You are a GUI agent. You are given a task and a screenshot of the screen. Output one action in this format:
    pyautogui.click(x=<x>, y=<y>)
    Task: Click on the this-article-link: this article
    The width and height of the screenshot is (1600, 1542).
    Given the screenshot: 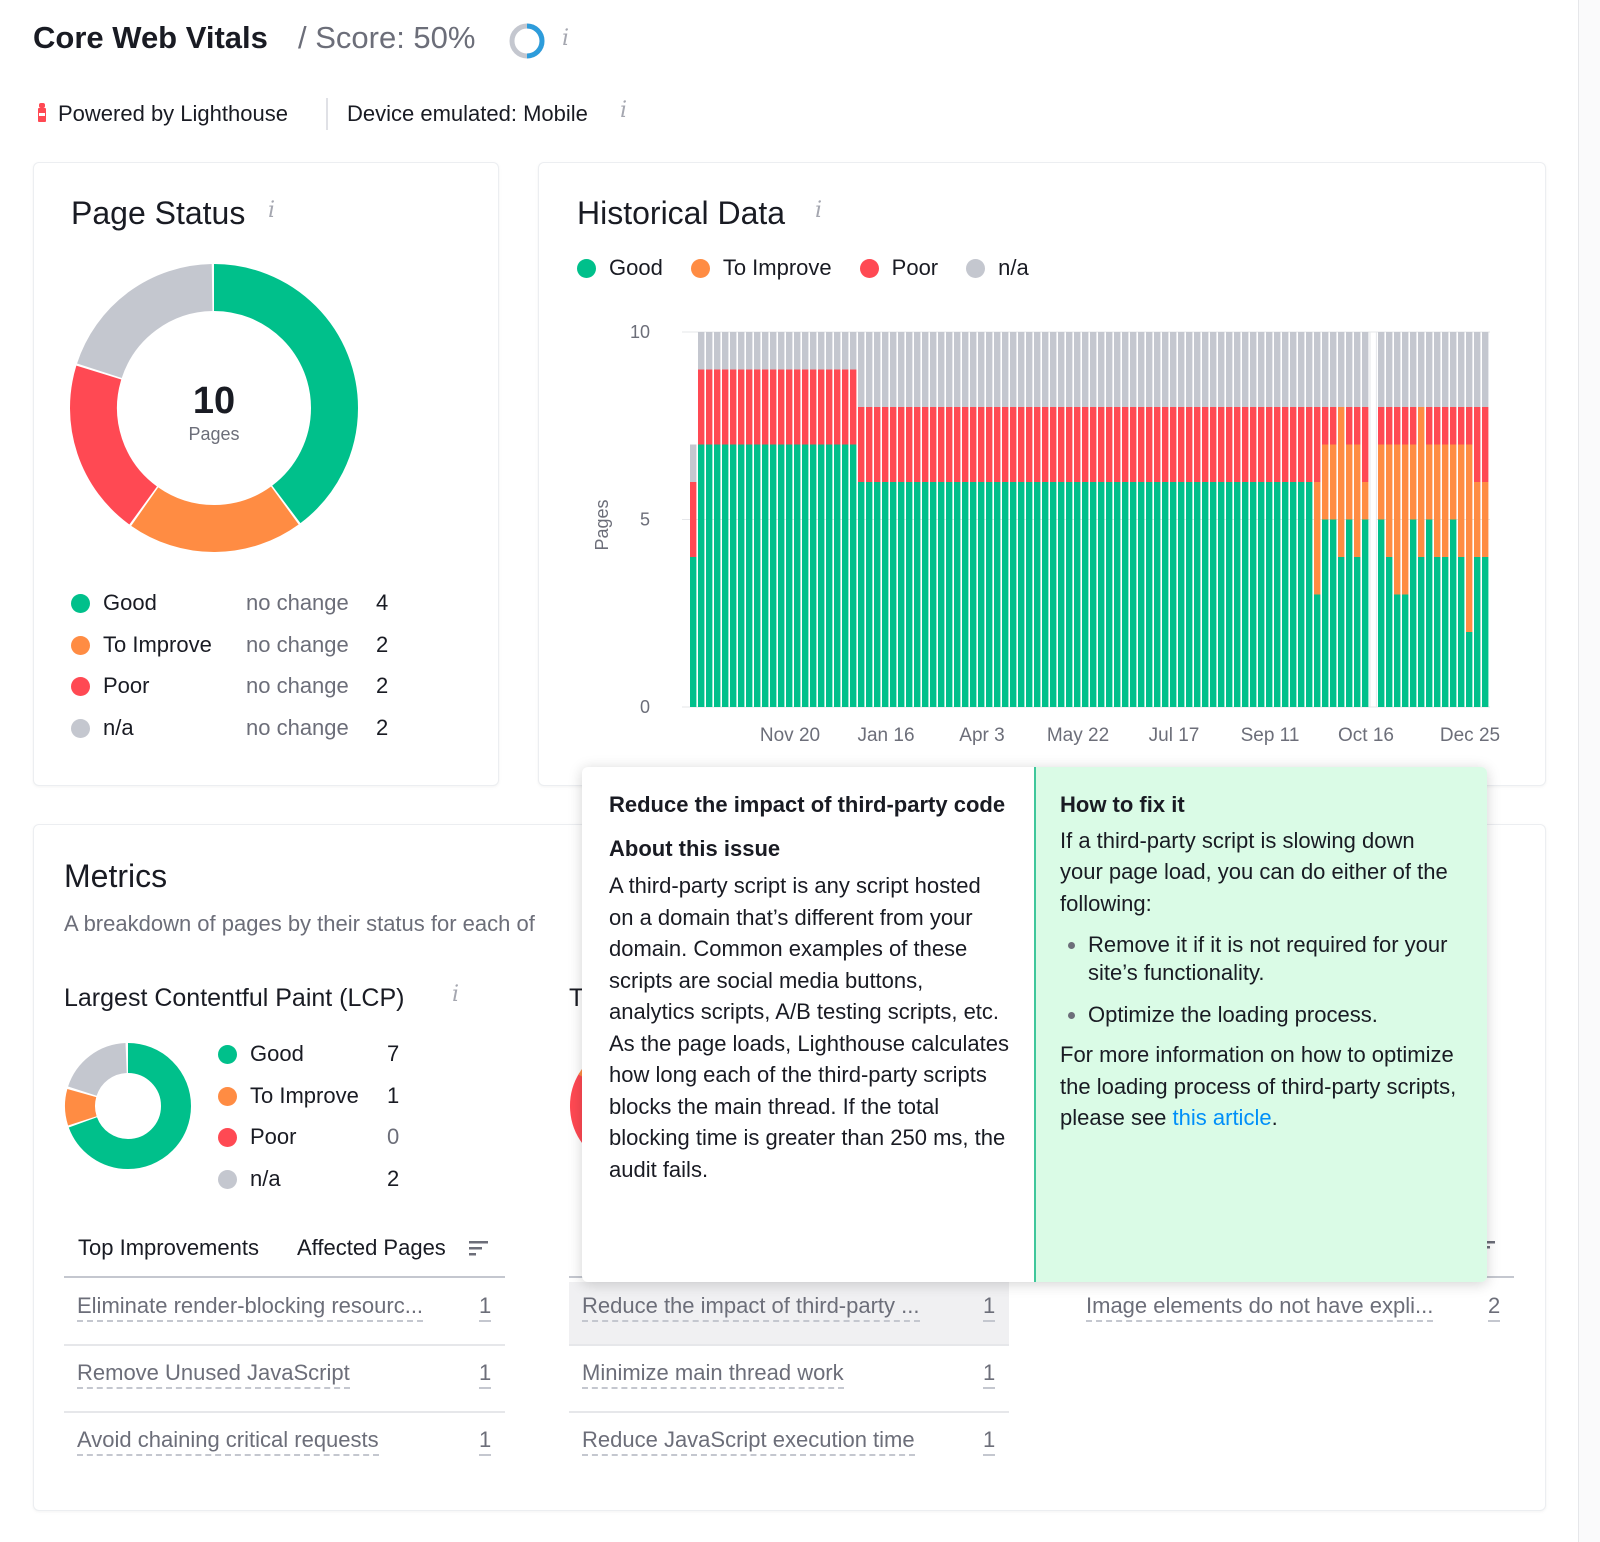 What is the action you would take?
    pyautogui.click(x=1222, y=1117)
    